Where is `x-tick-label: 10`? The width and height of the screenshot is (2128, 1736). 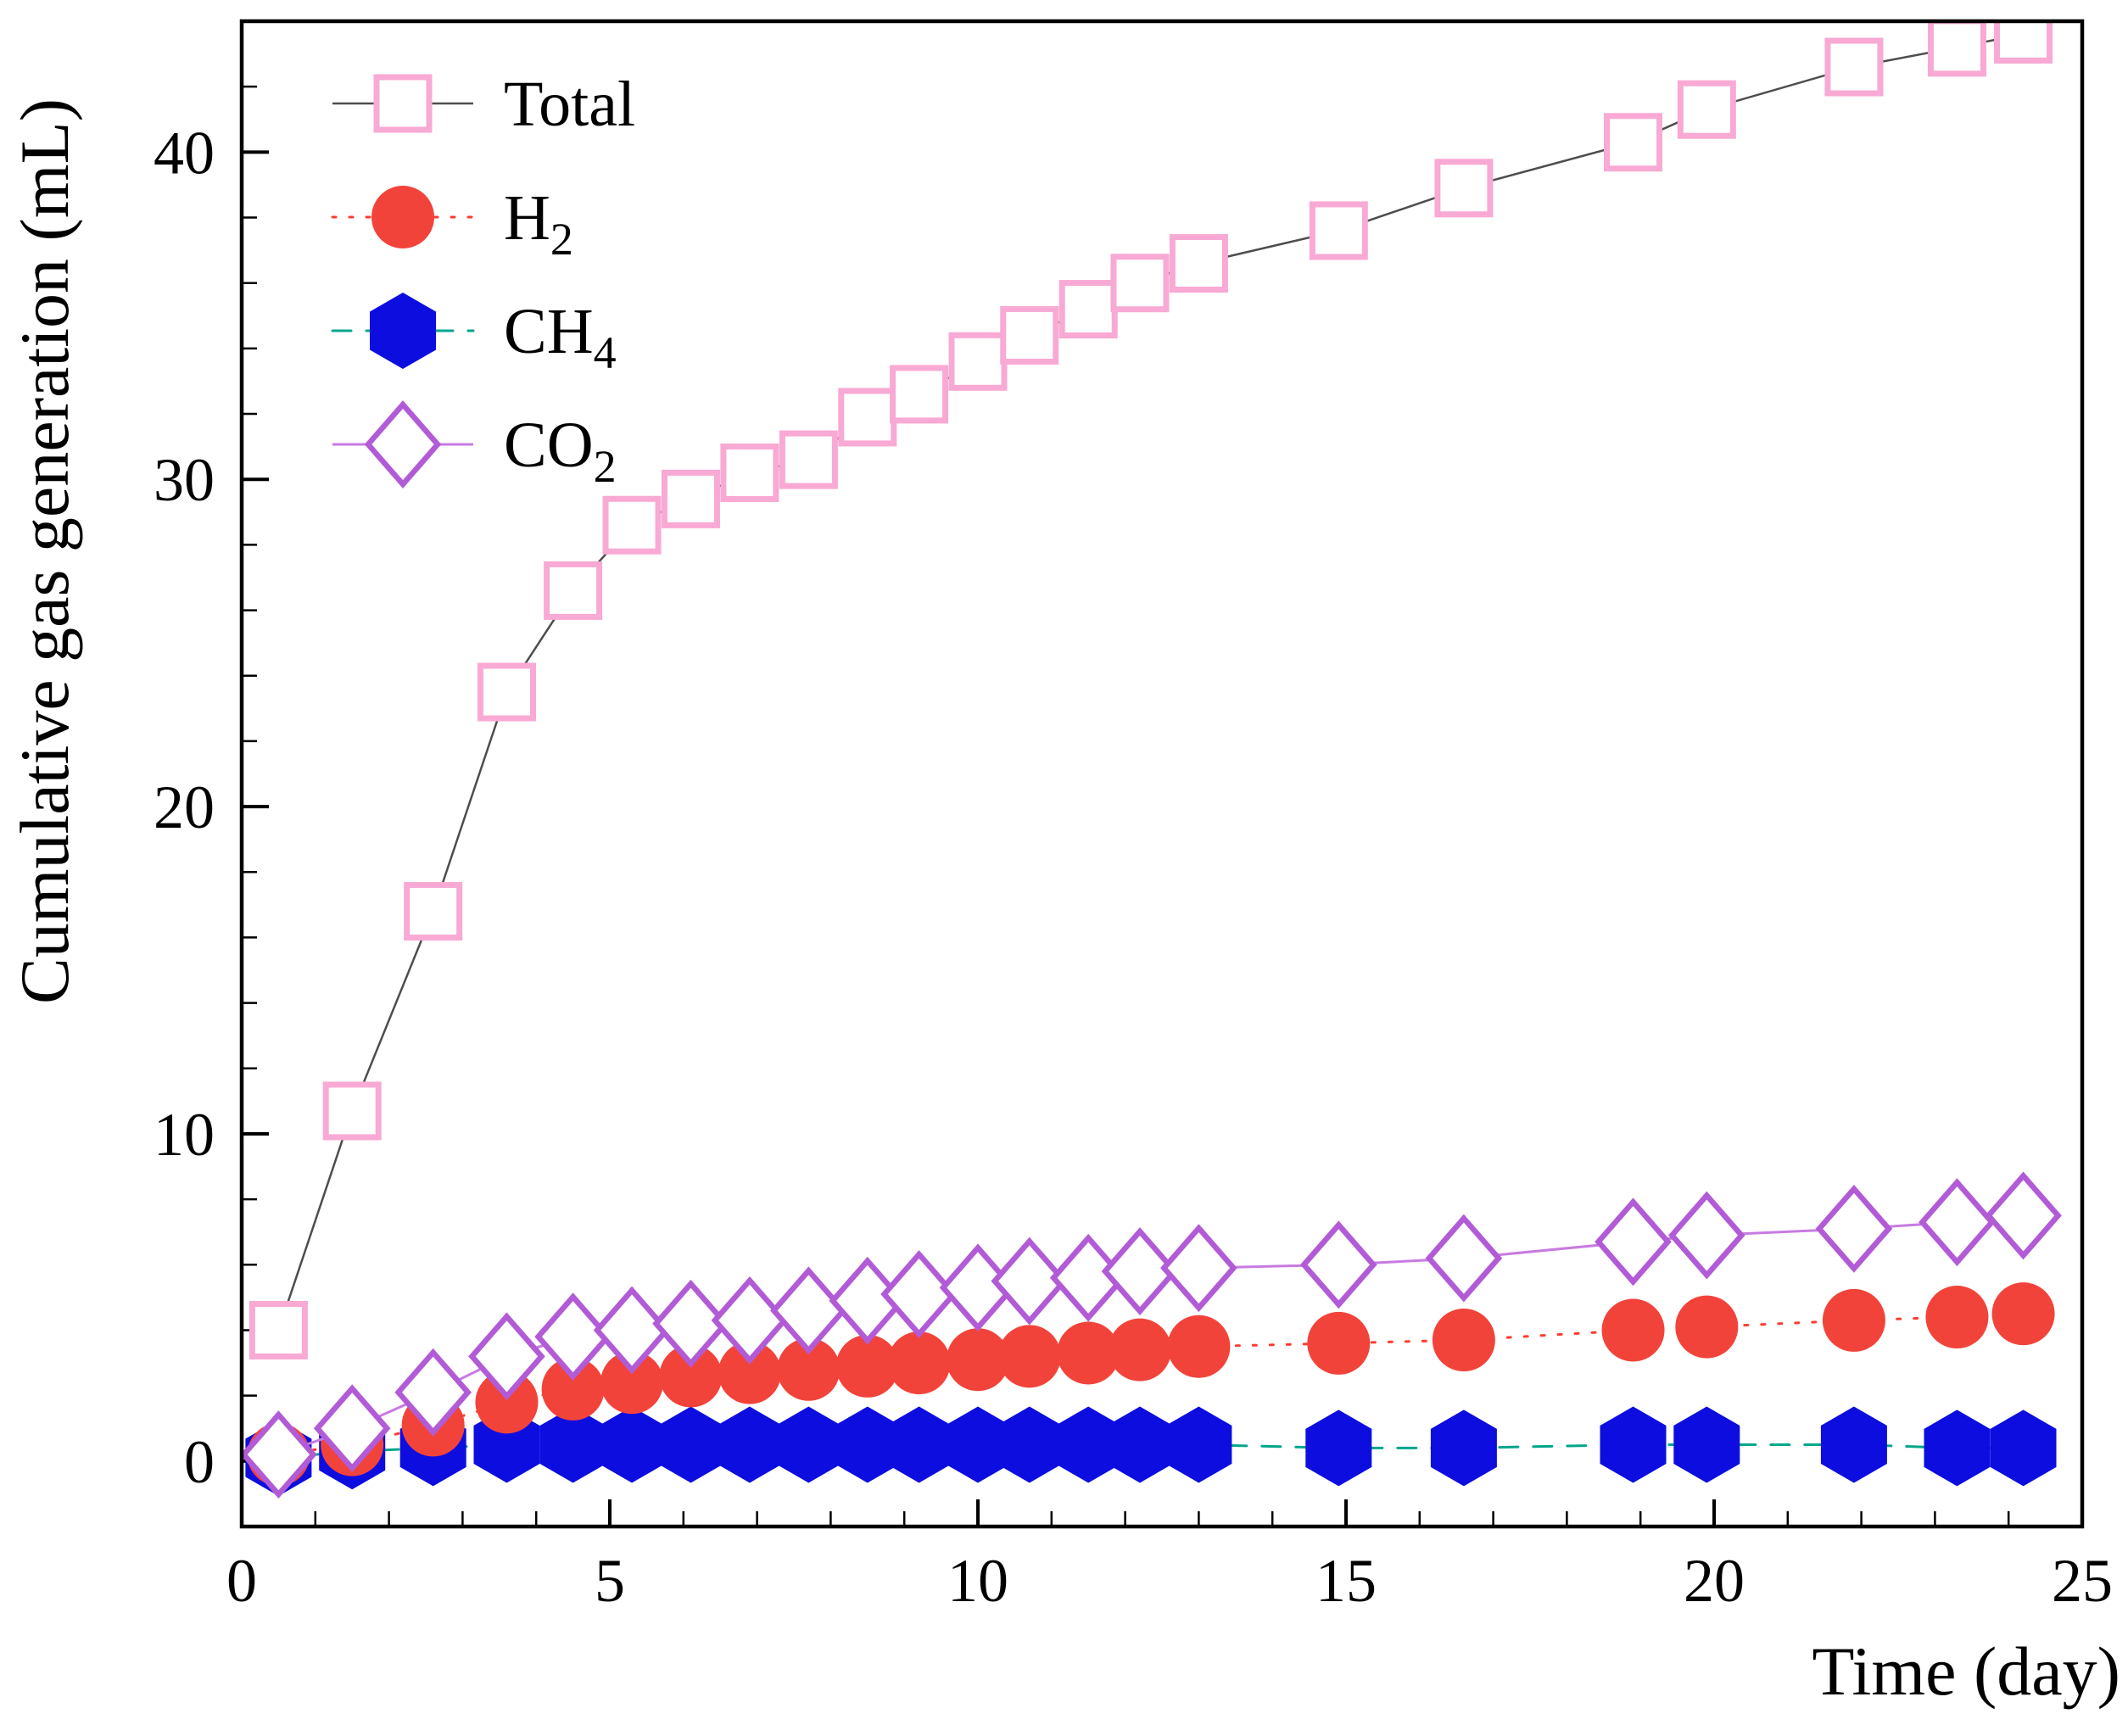
x-tick-label: 10 is located at coordinates (978, 1581).